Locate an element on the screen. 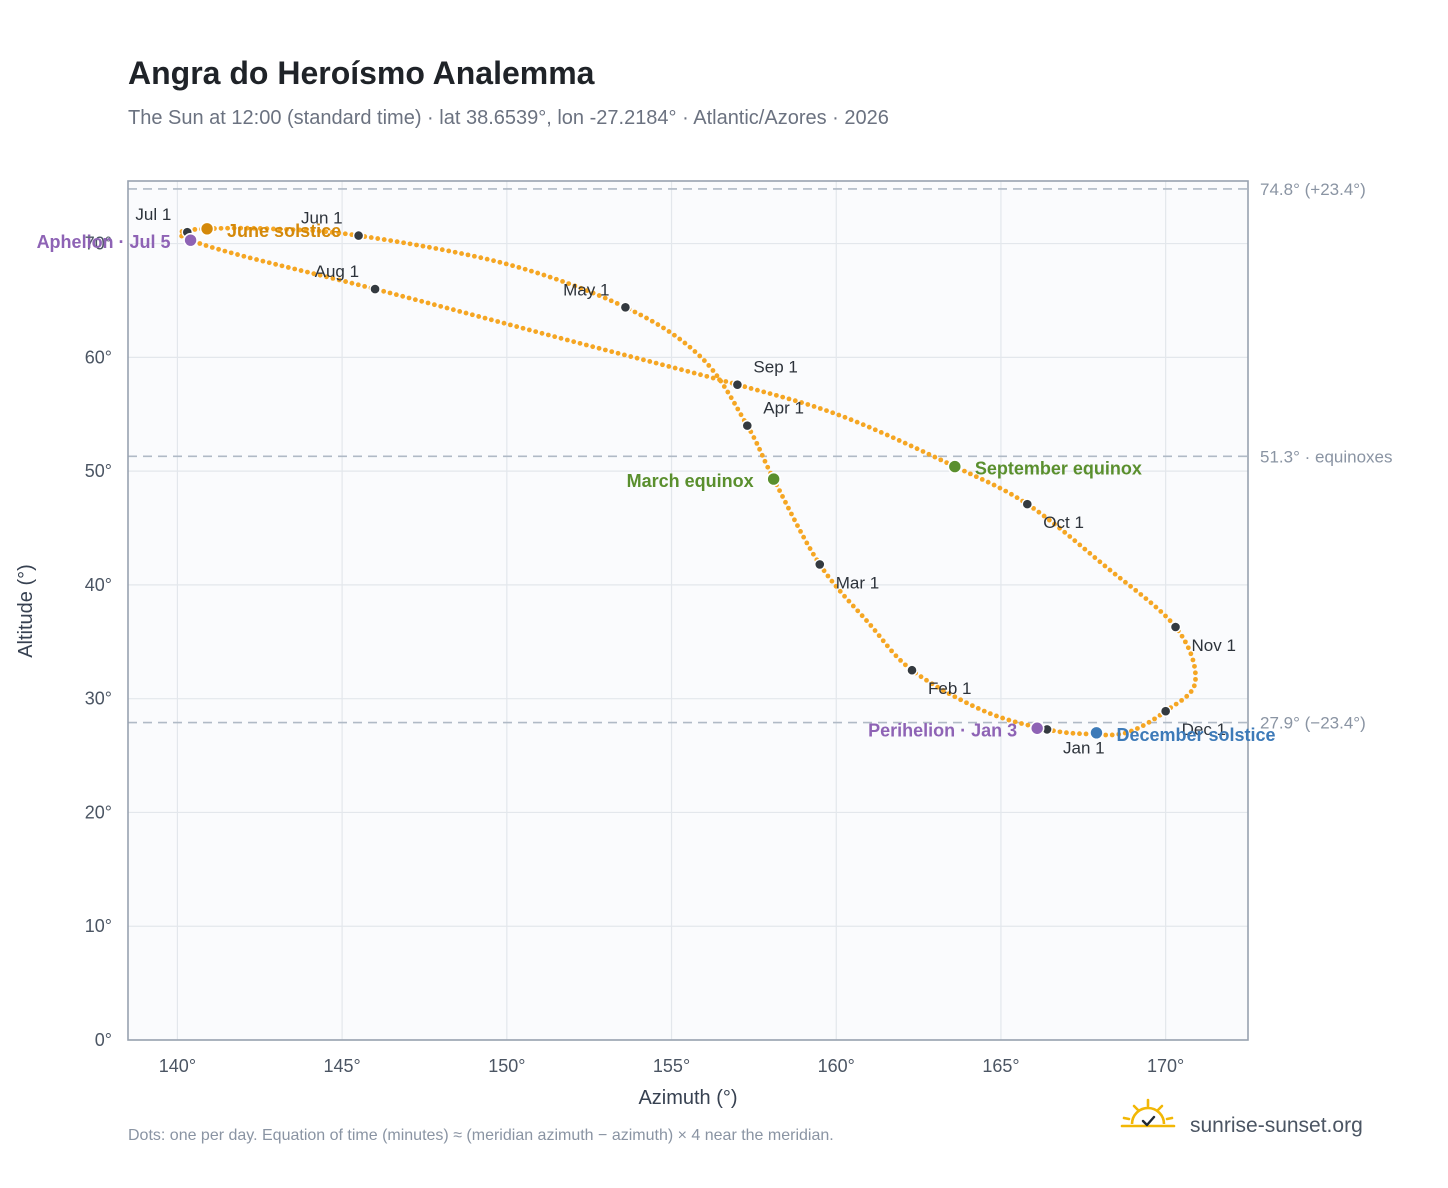 The height and width of the screenshot is (1188, 1448). y-axis-ticks: 0° 10° 20° 30° 40° 50° 60° 70° is located at coordinates (98, 642).